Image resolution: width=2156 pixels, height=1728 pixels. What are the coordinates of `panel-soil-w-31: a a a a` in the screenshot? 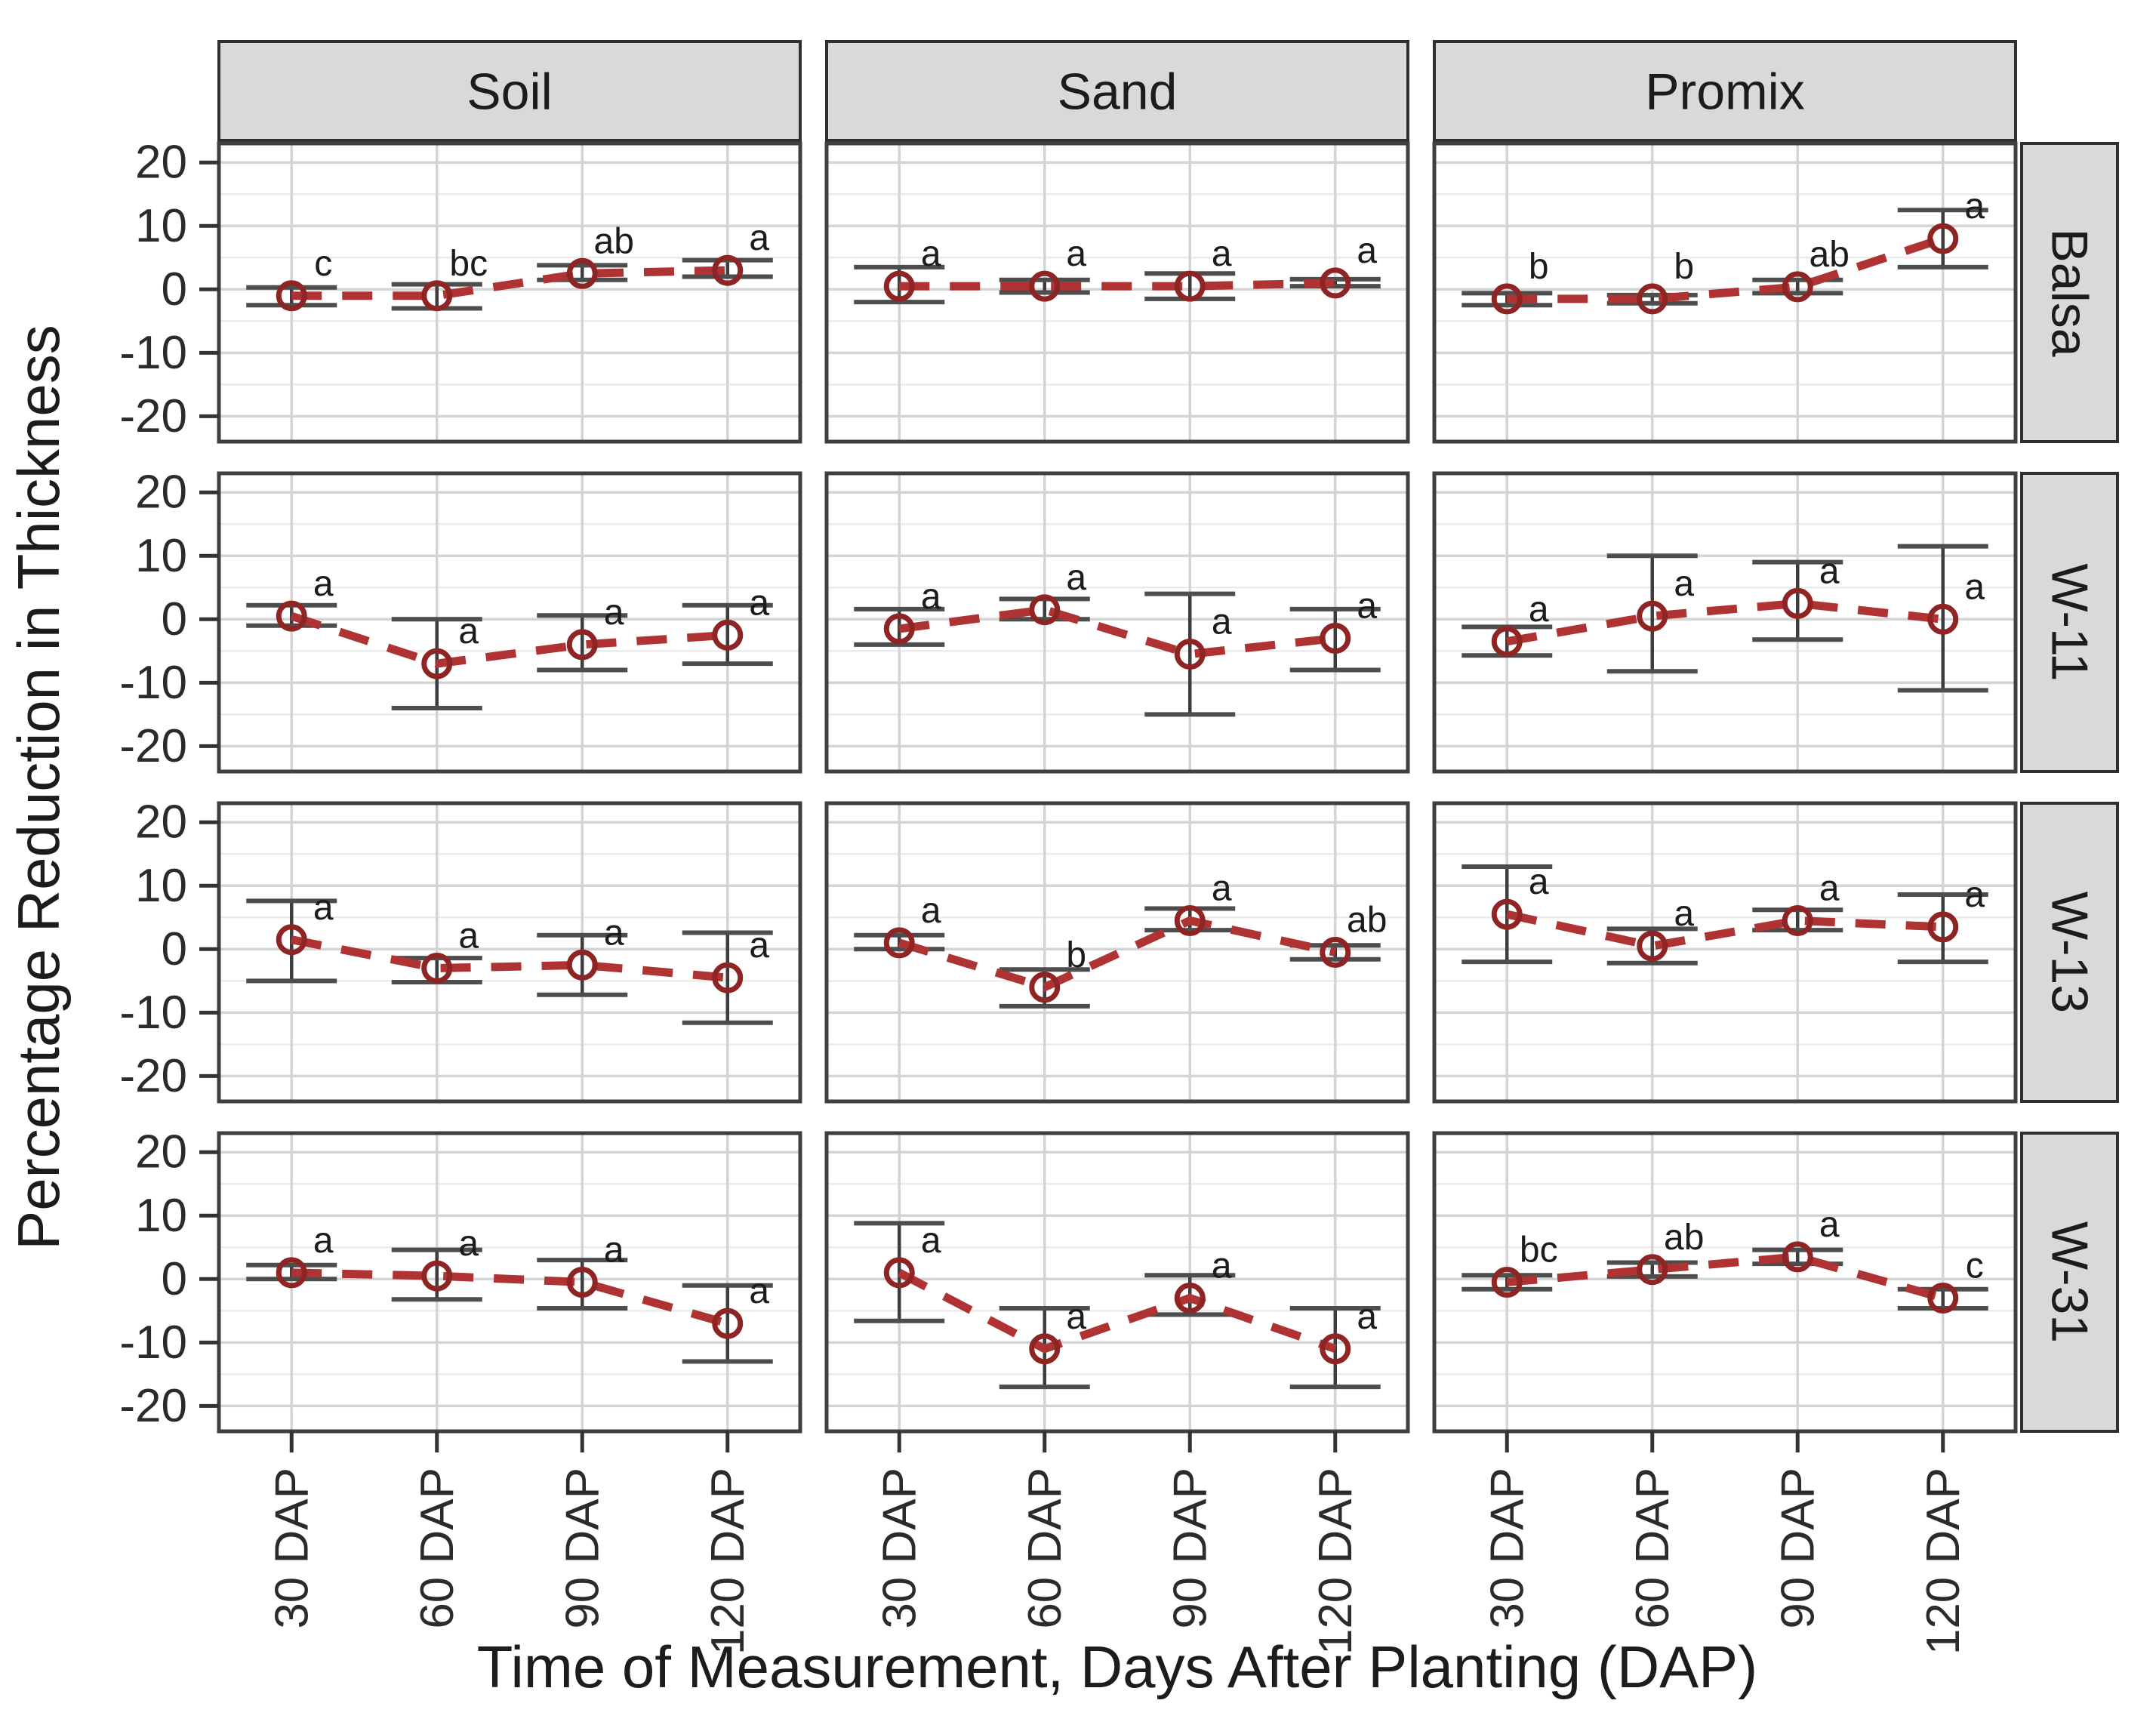 It's located at (509, 1282).